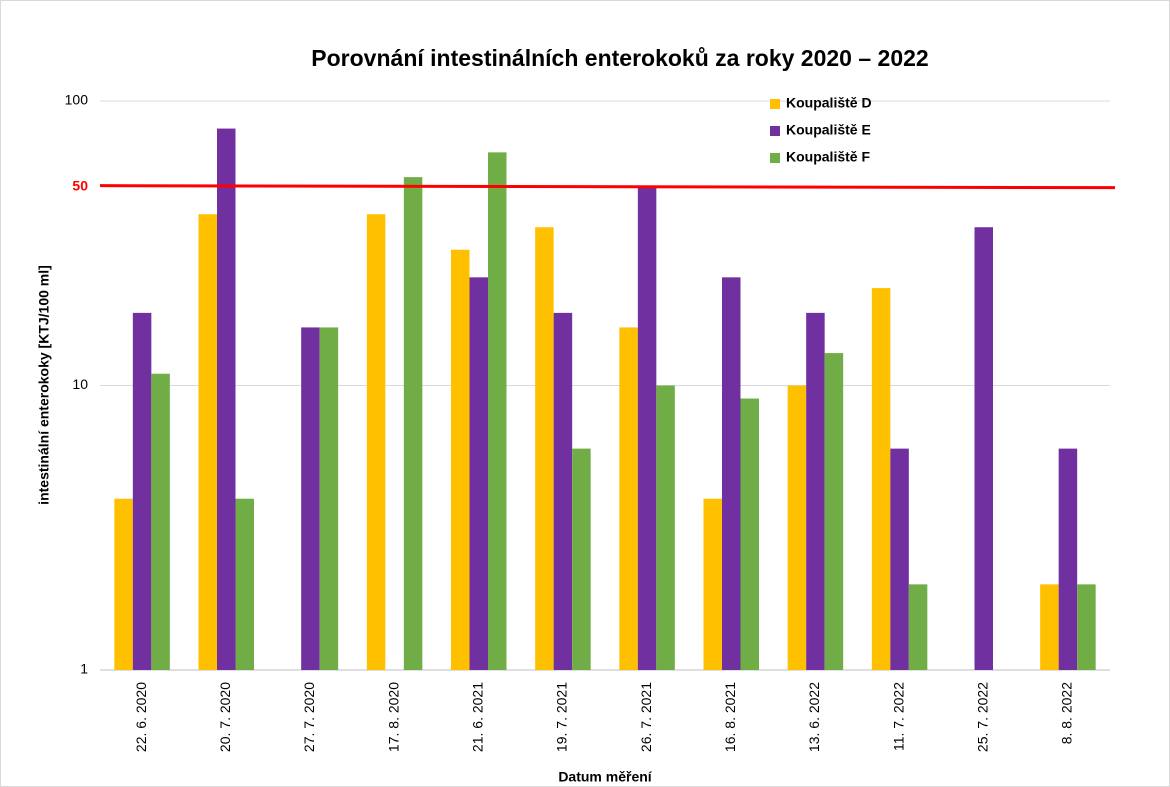 The height and width of the screenshot is (787, 1170). What do you see at coordinates (646, 717) in the screenshot?
I see `x-tick-label: 26. 7. 2021` at bounding box center [646, 717].